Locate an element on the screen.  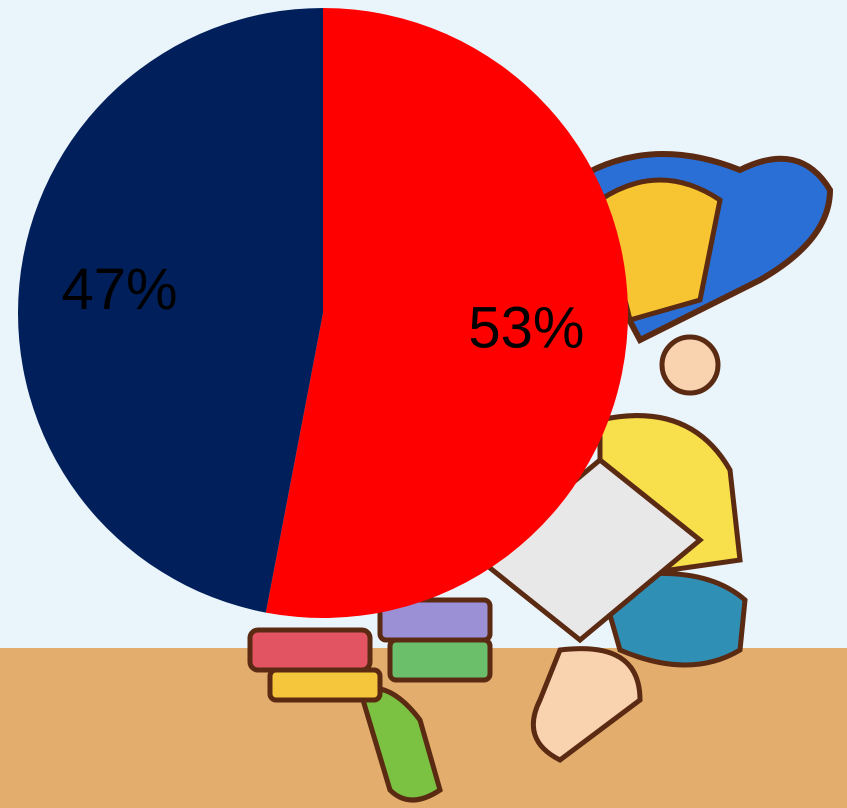
data-label: 53% is located at coordinates (526, 328).